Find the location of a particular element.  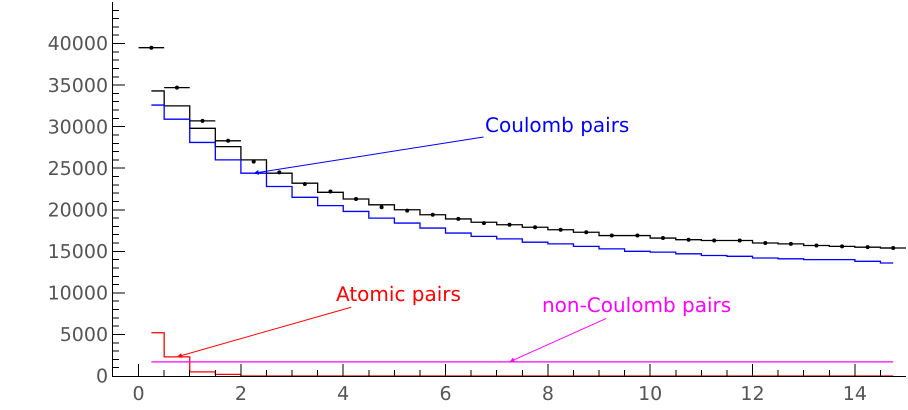

x-tick-label: 0 is located at coordinates (138, 393).